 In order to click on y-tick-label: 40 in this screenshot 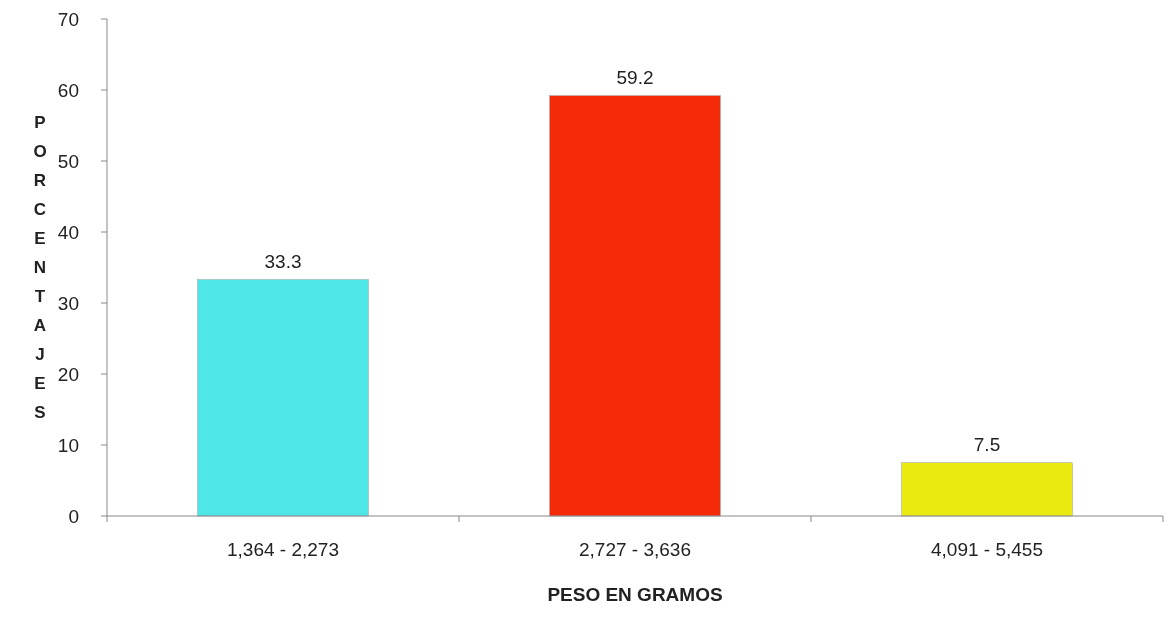, I will do `click(68, 232)`.